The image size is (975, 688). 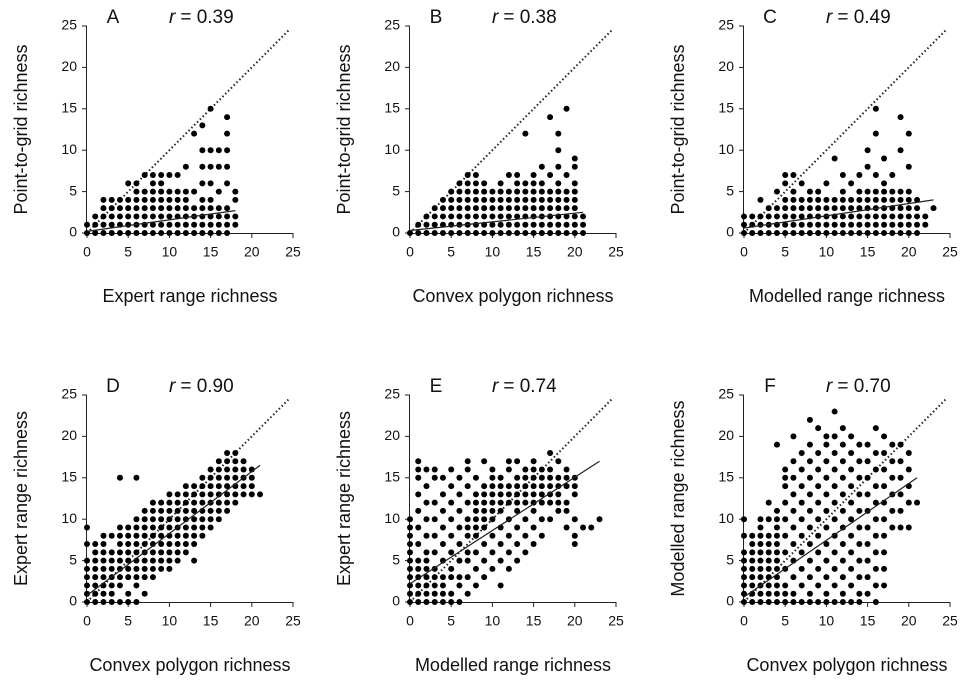 I want to click on x-tick-label: 5, so click(x=451, y=621).